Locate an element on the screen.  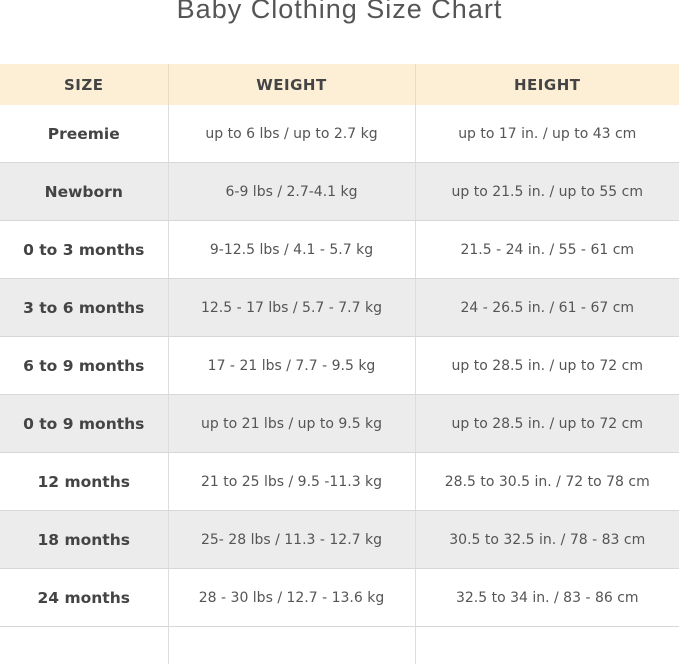
header-size: SIZE is located at coordinates (84, 84).